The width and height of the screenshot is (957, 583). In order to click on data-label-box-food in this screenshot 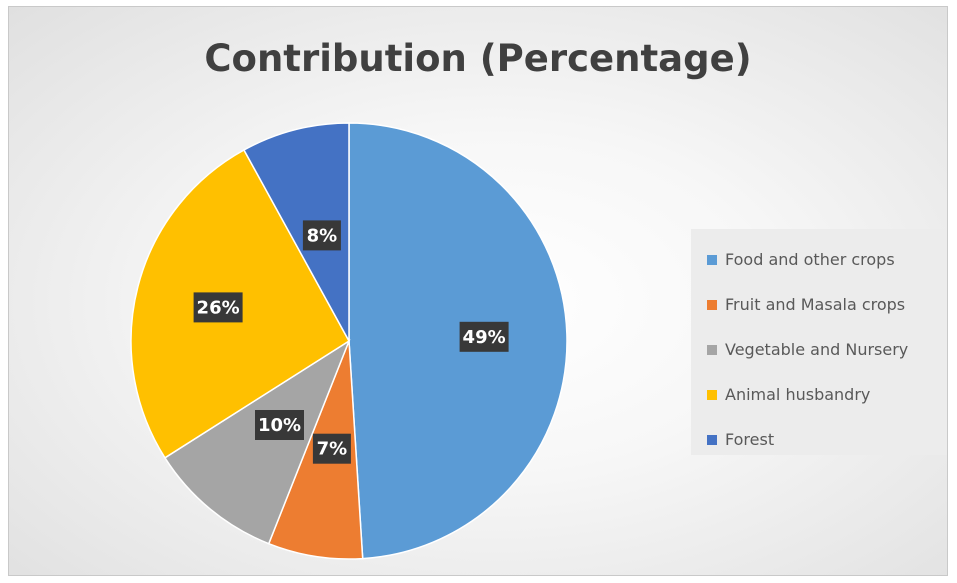, I will do `click(484, 336)`.